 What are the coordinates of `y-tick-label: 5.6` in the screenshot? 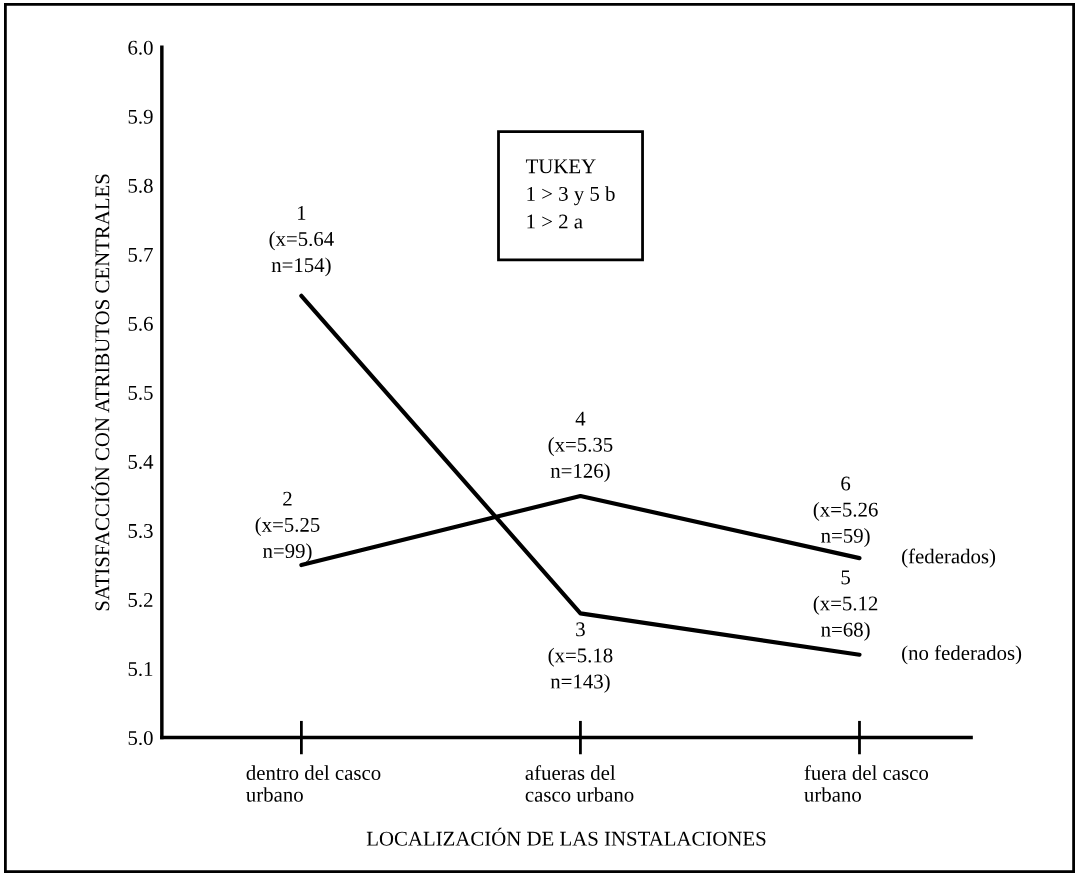 It's located at (140, 323).